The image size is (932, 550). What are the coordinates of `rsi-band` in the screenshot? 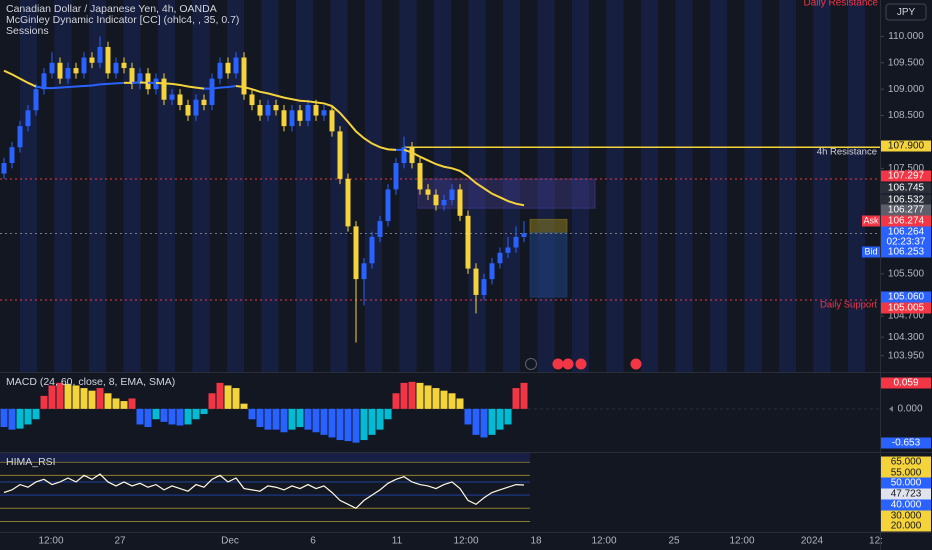 It's located at (265, 458).